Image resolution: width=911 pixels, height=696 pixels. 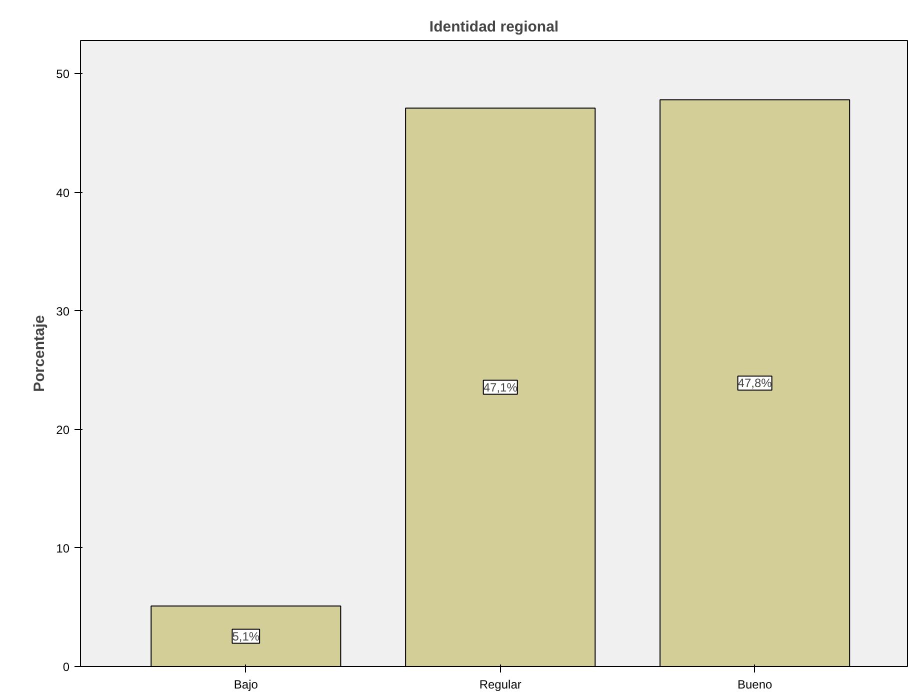 I want to click on chart-title: Identidad regional, so click(x=494, y=27).